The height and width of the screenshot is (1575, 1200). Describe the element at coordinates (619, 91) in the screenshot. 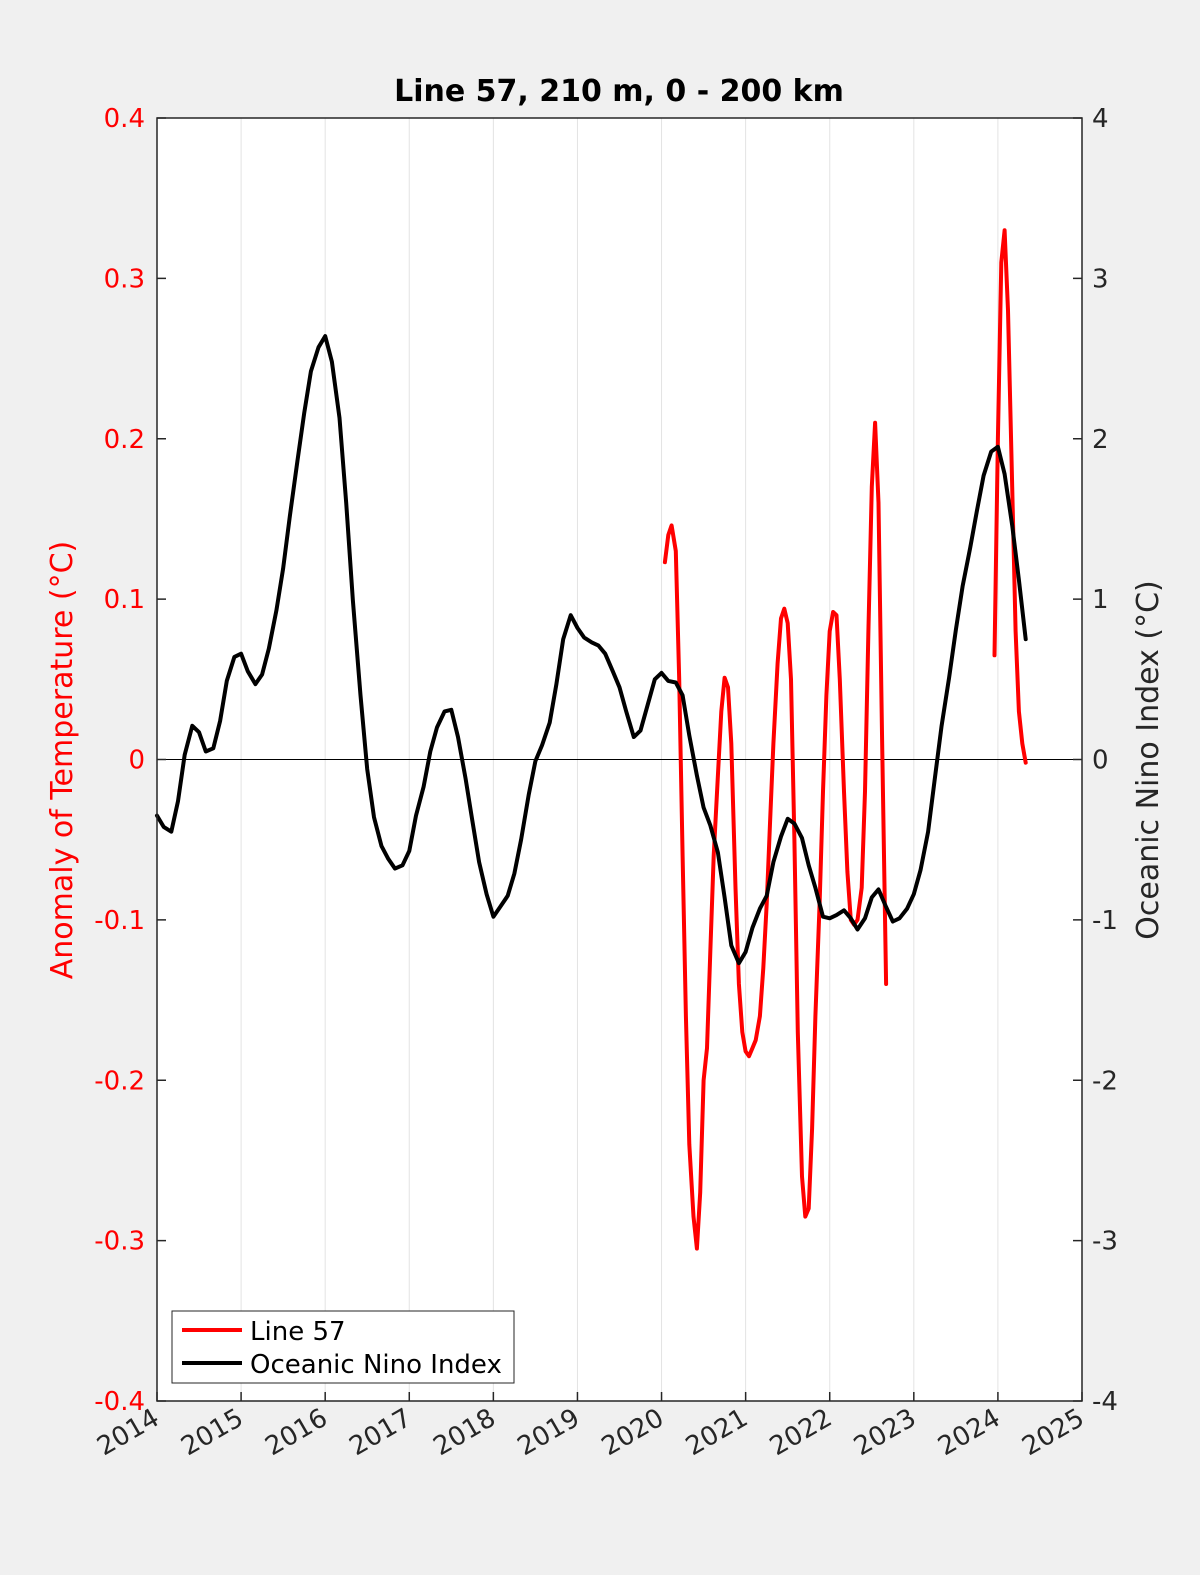

I see `chart-title: Line 57, 210 m, 0 - 200 km` at that location.